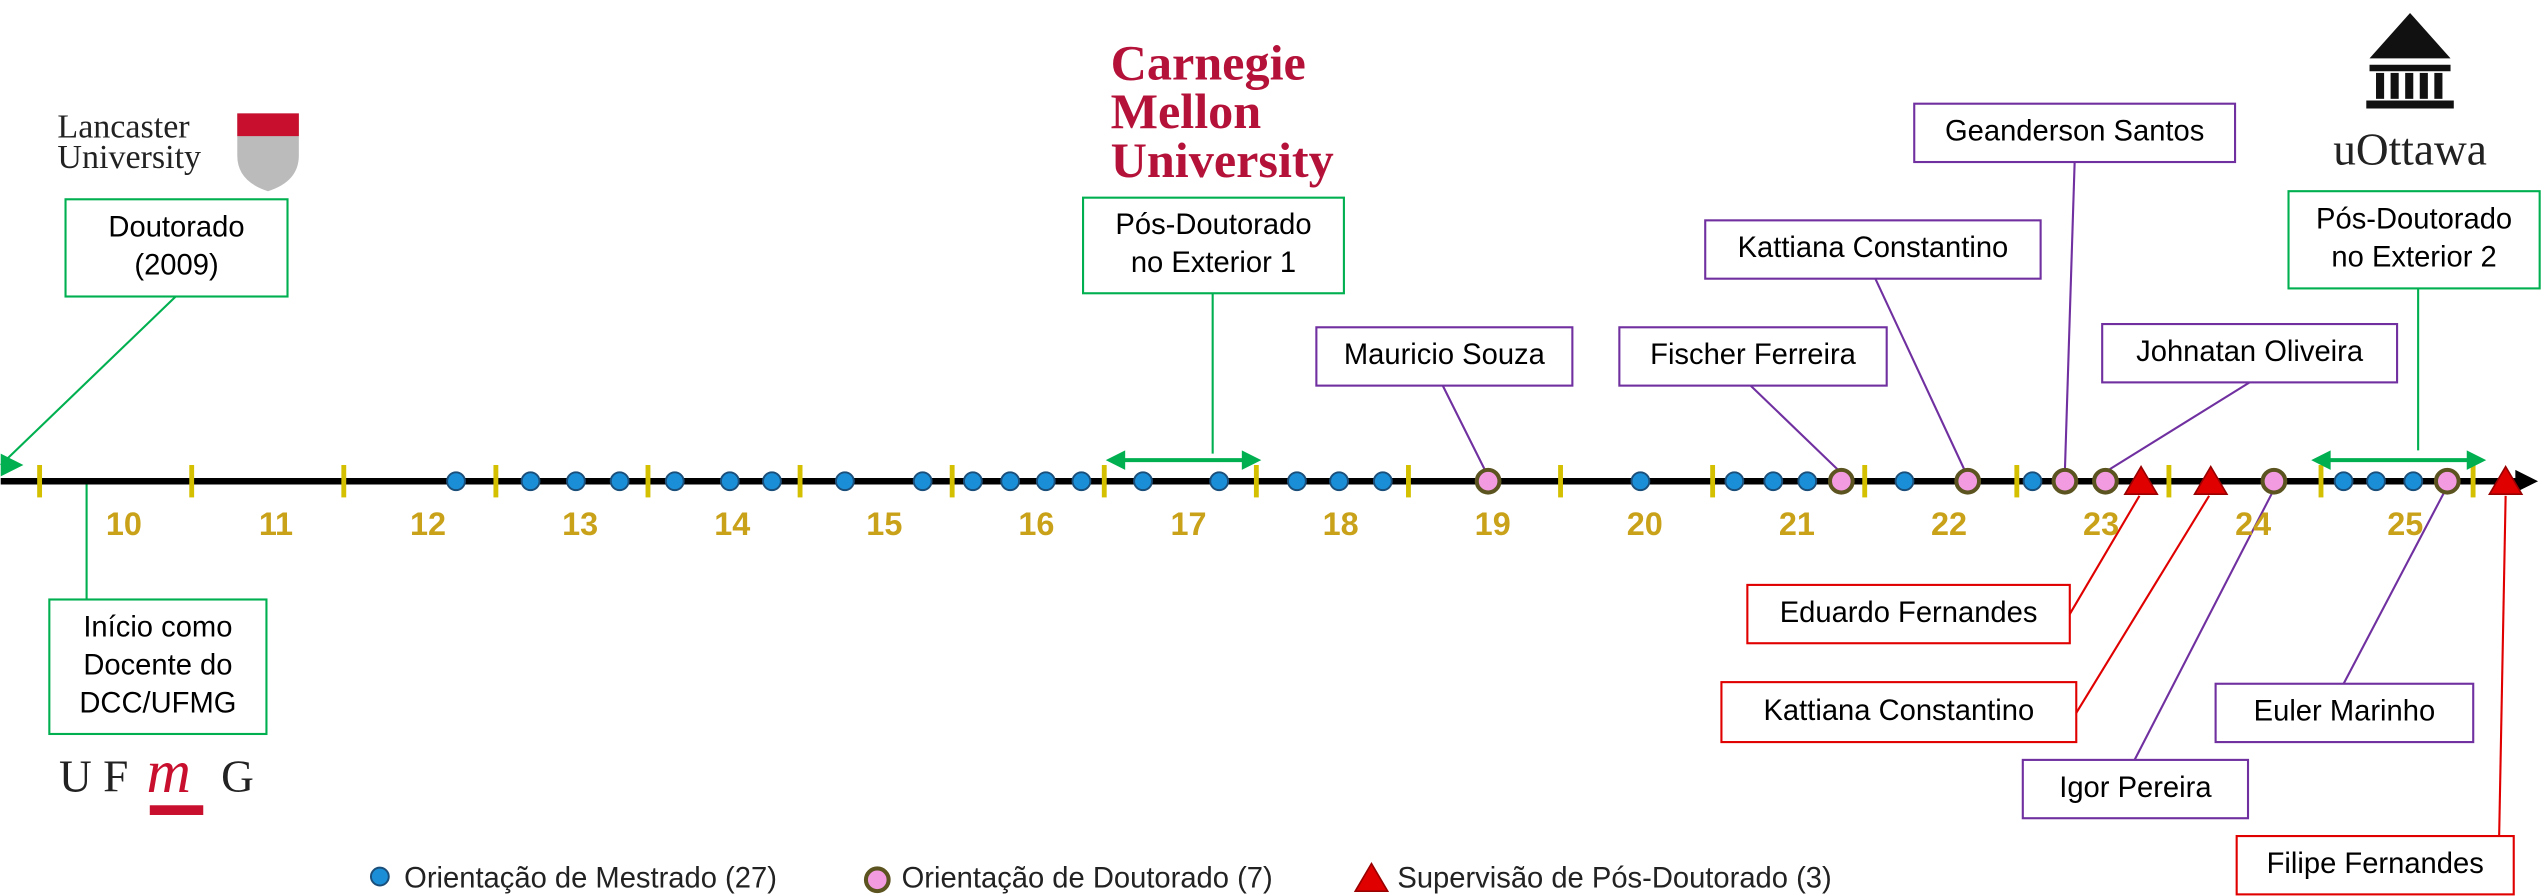 The height and width of the screenshot is (896, 2542). I want to click on phd-box-text: Euler Marinho, so click(2345, 712).